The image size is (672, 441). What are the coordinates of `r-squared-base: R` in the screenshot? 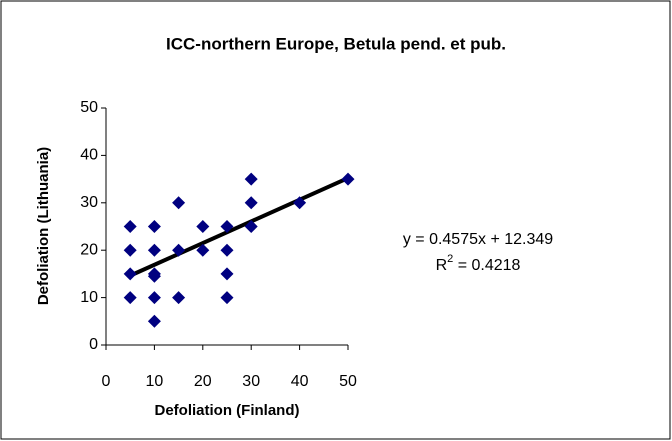 It's located at (442, 265).